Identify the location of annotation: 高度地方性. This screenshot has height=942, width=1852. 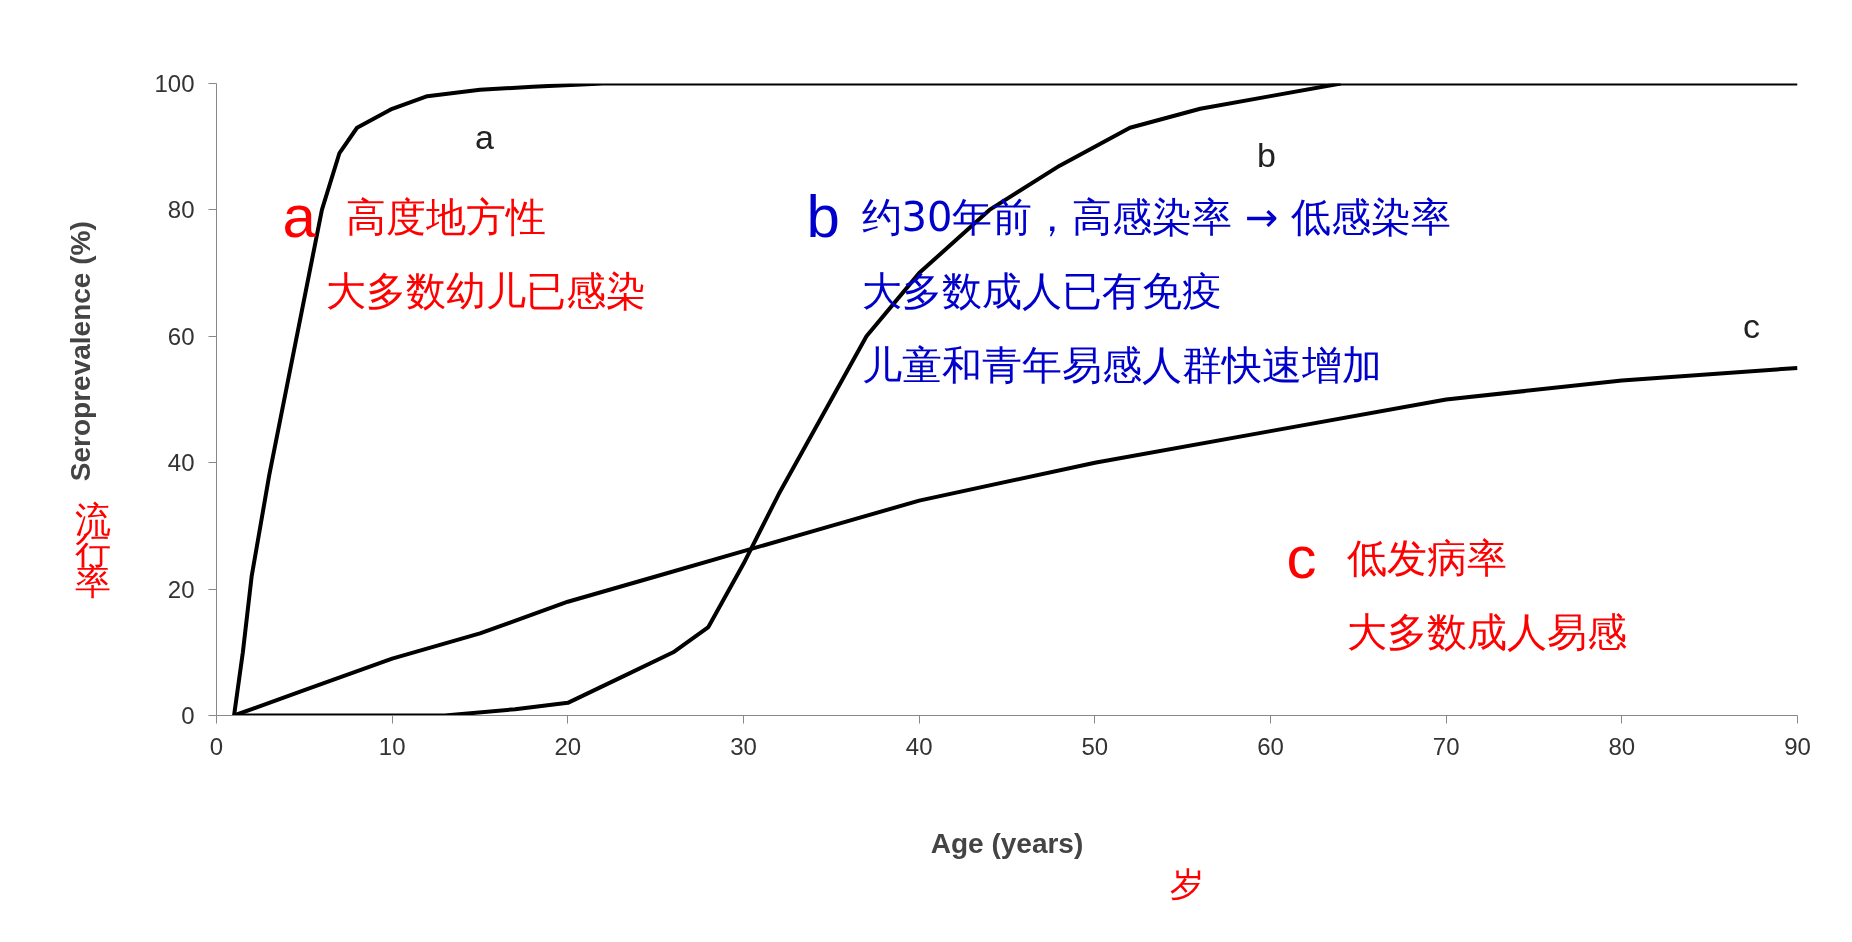
(445, 216).